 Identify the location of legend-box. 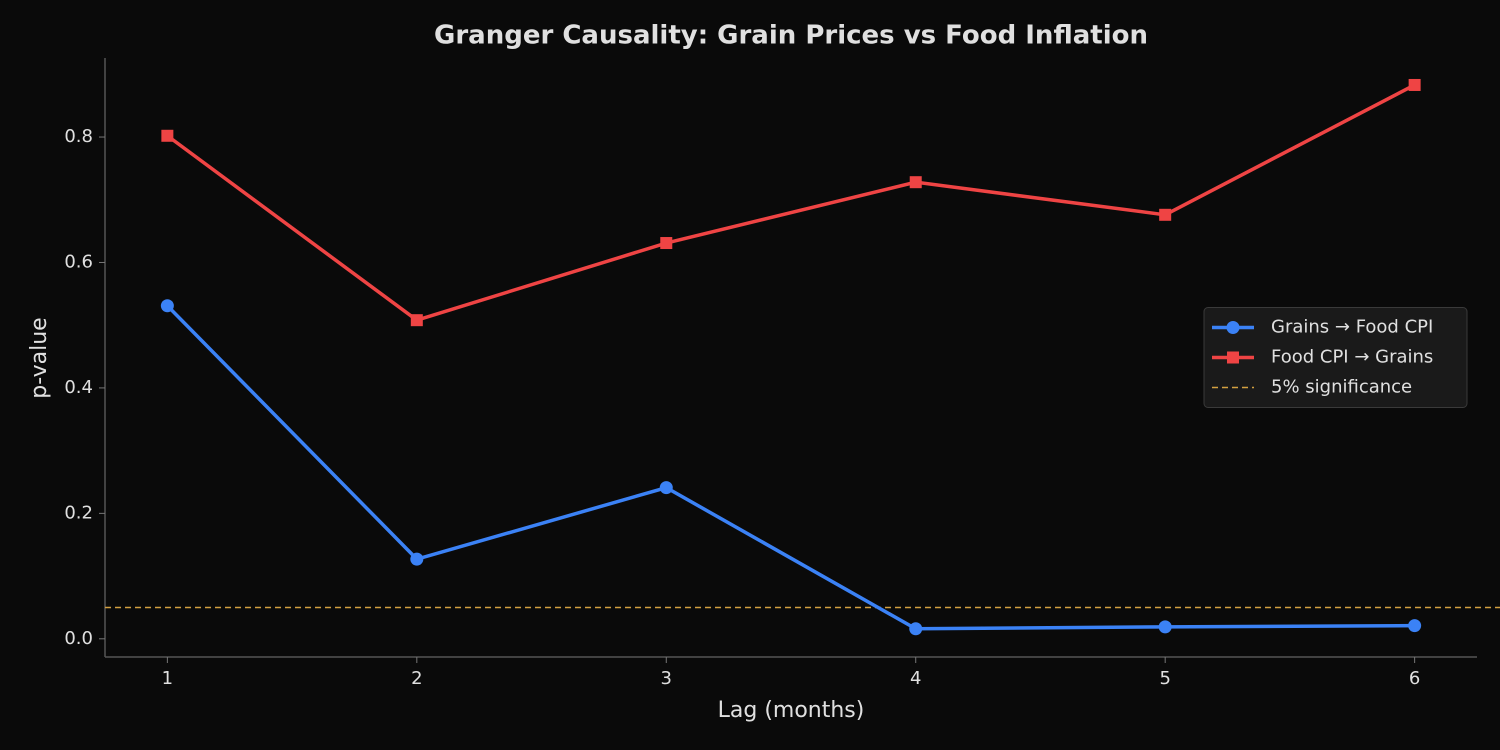
(1335, 357).